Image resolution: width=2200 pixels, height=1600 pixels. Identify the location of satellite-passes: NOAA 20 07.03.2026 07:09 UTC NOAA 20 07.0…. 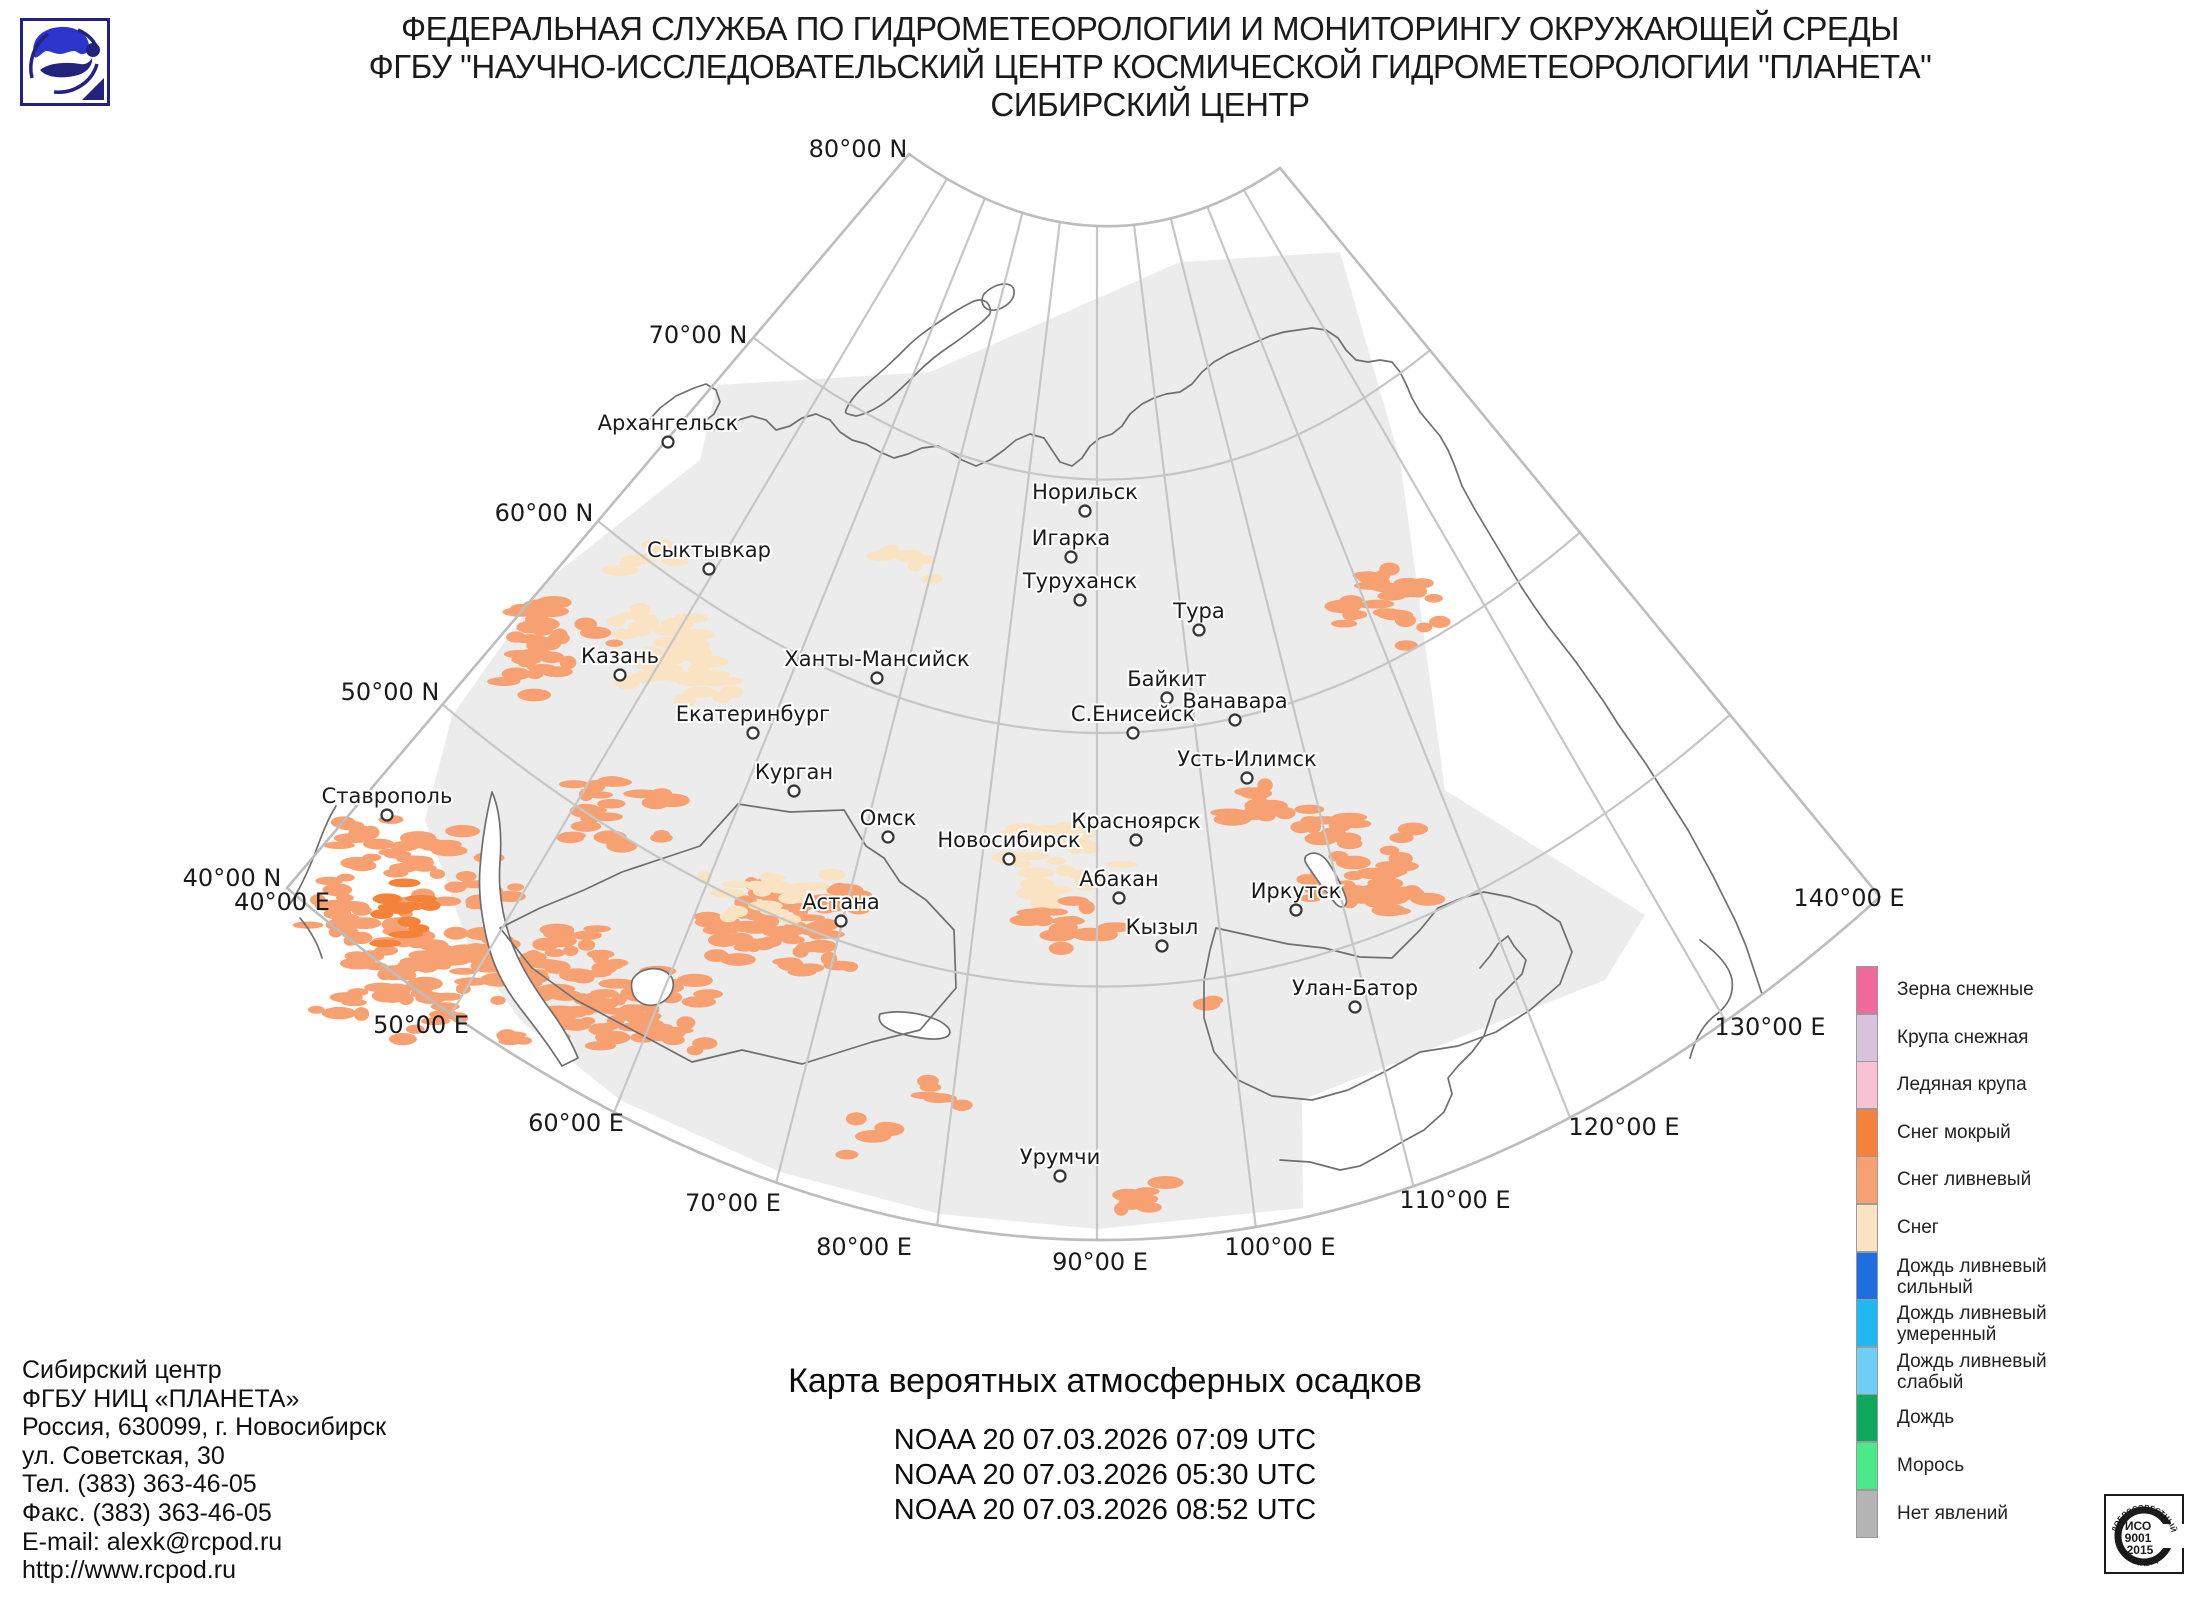
(1105, 1475).